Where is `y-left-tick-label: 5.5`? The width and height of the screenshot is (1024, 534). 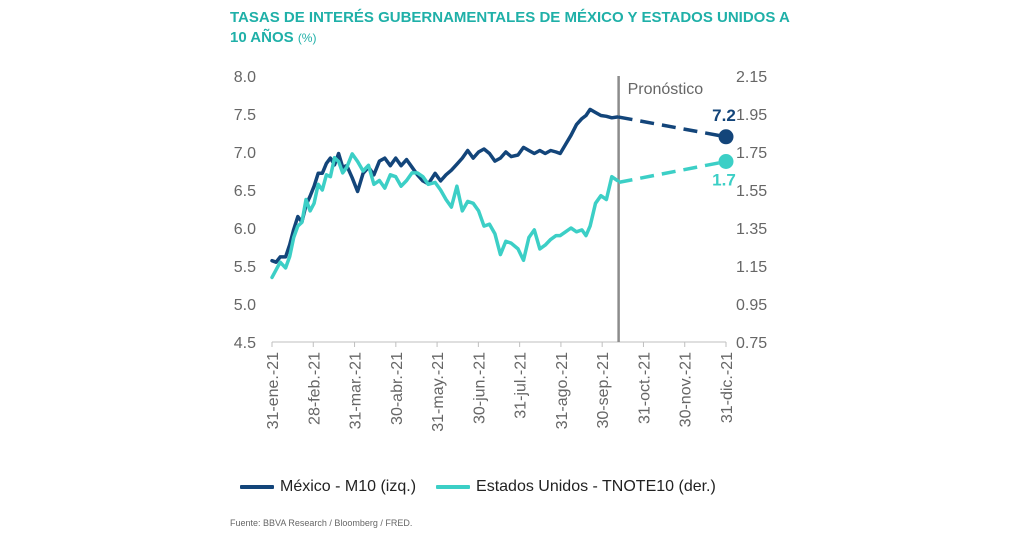 y-left-tick-label: 5.5 is located at coordinates (245, 267).